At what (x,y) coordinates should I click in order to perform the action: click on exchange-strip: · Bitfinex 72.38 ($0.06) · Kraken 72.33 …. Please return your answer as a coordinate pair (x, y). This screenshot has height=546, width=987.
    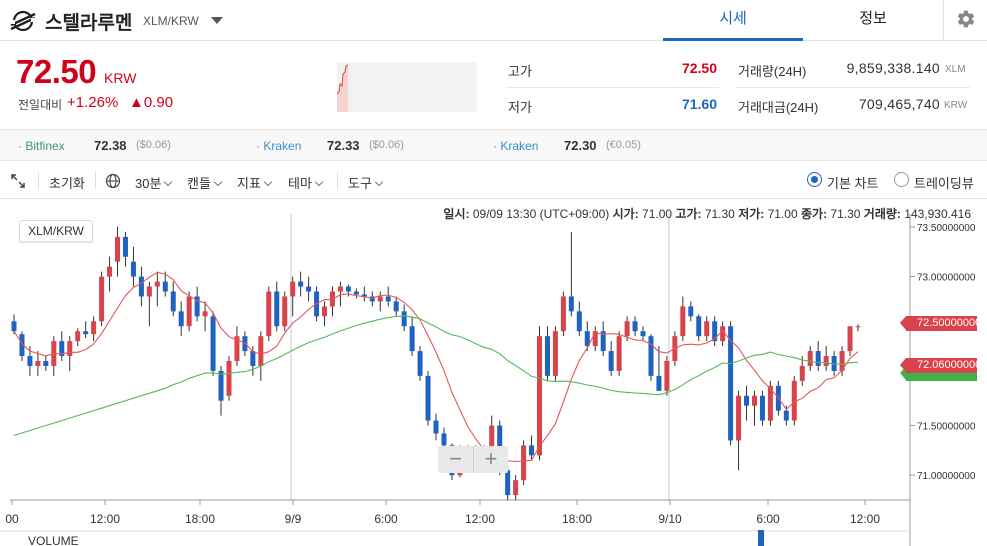
    Looking at the image, I should click on (493, 145).